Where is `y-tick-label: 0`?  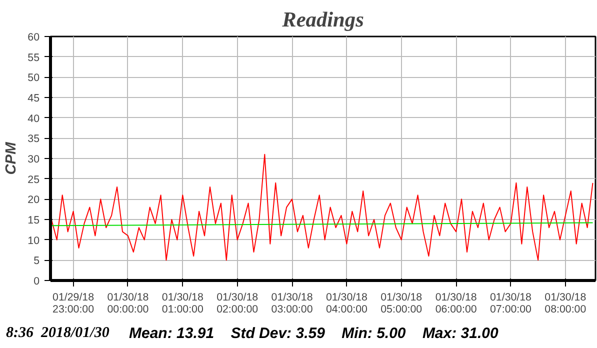
y-tick-label: 0 is located at coordinates (37, 282).